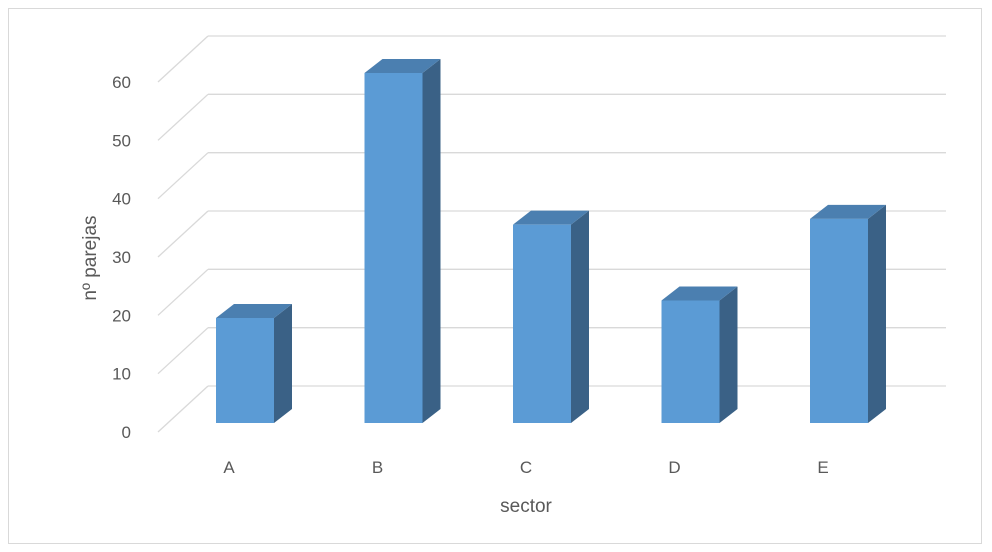 The height and width of the screenshot is (552, 992). Describe the element at coordinates (121, 140) in the screenshot. I see `y-tick-label: 50` at that location.